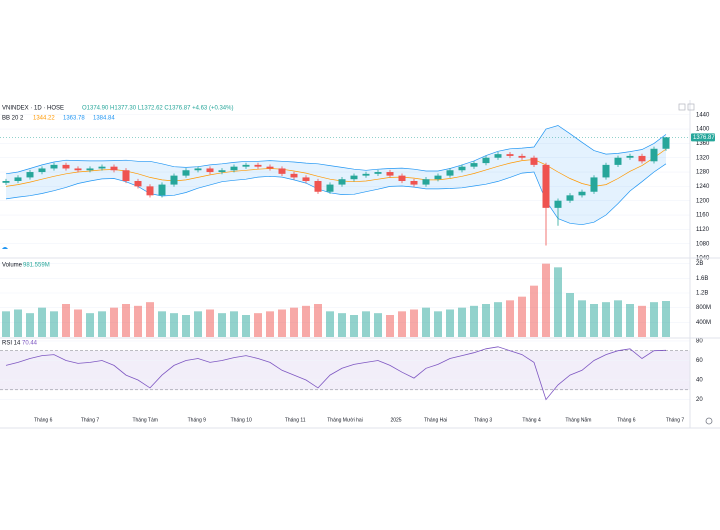 Image resolution: width=720 pixels, height=530 pixels. What do you see at coordinates (699, 381) in the screenshot?
I see `y-tick-label: 40` at bounding box center [699, 381].